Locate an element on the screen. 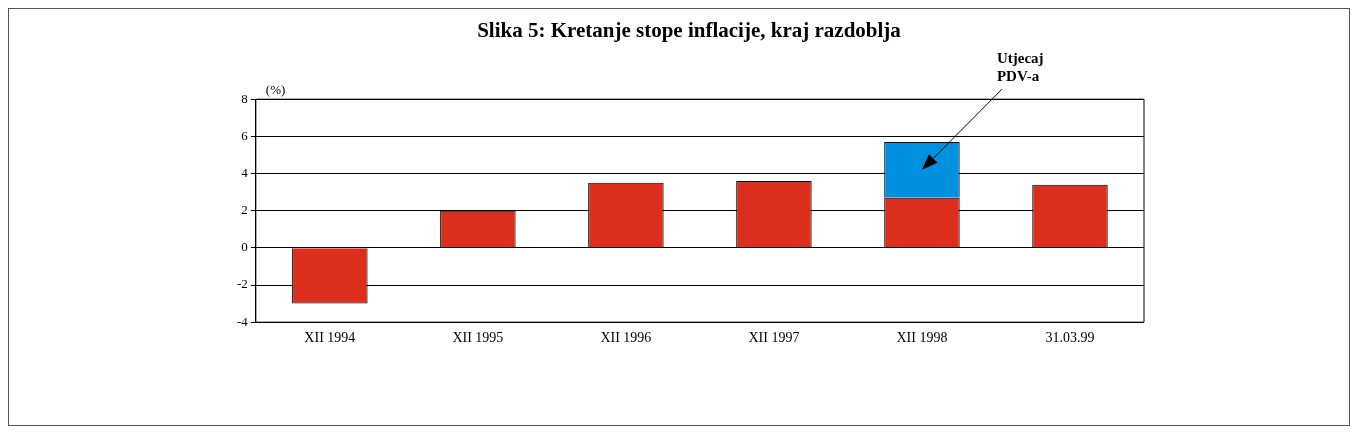 Image resolution: width=1358 pixels, height=433 pixels. y-tick-label: -2 is located at coordinates (242, 284).